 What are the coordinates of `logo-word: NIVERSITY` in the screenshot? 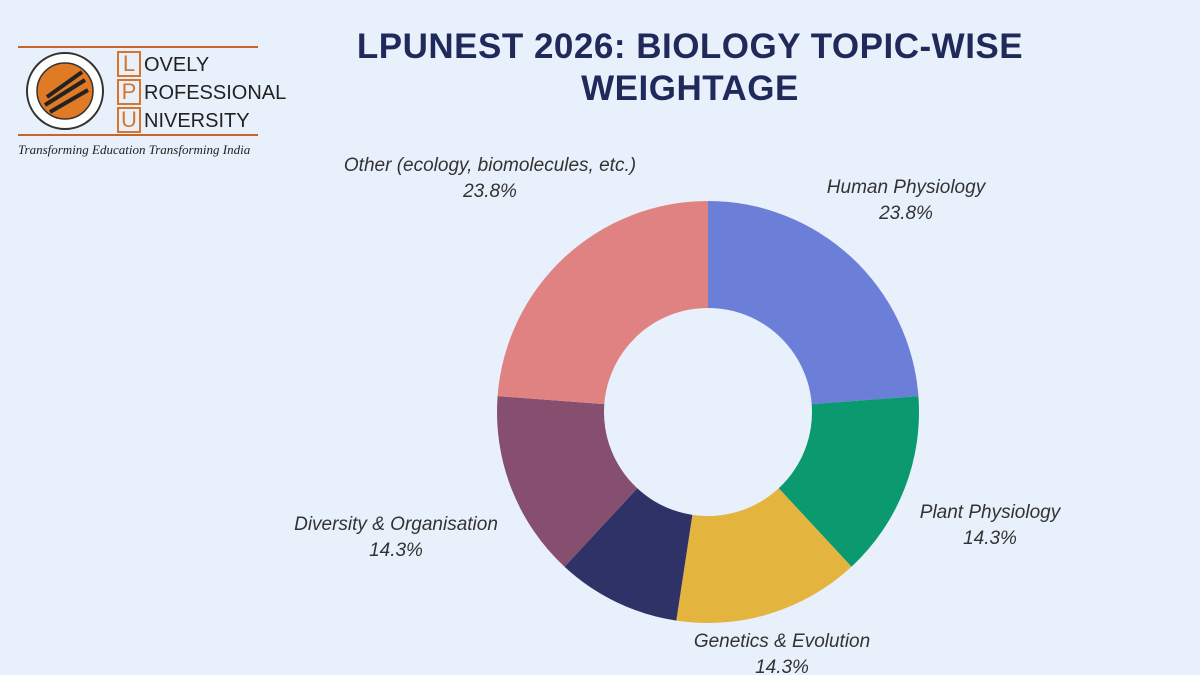 It's located at (197, 121).